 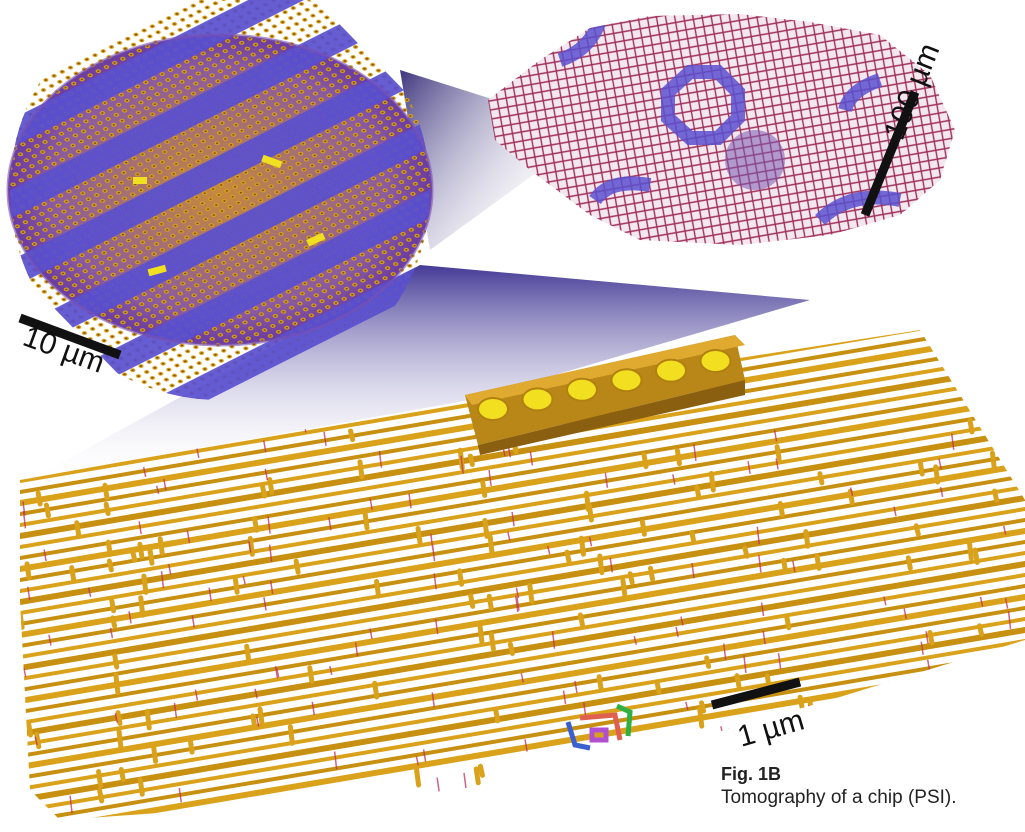 What do you see at coordinates (721, 129) in the screenshot?
I see `wafer-tomogram` at bounding box center [721, 129].